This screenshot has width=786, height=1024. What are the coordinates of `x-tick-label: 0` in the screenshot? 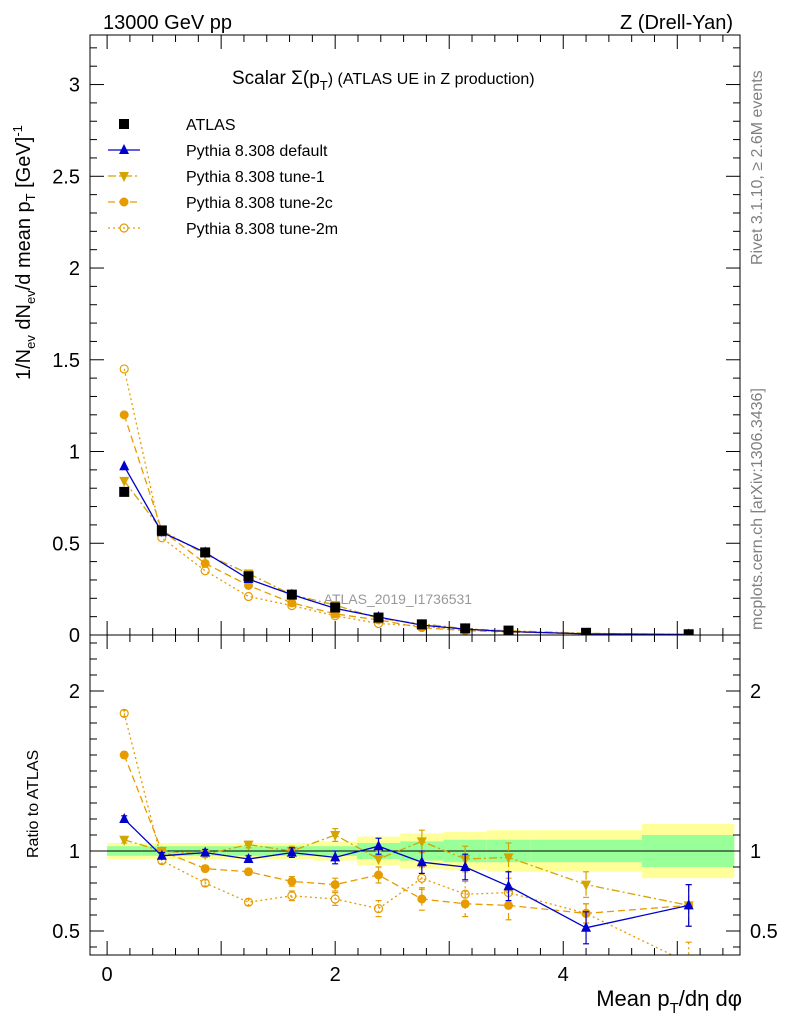 It's located at (107, 975).